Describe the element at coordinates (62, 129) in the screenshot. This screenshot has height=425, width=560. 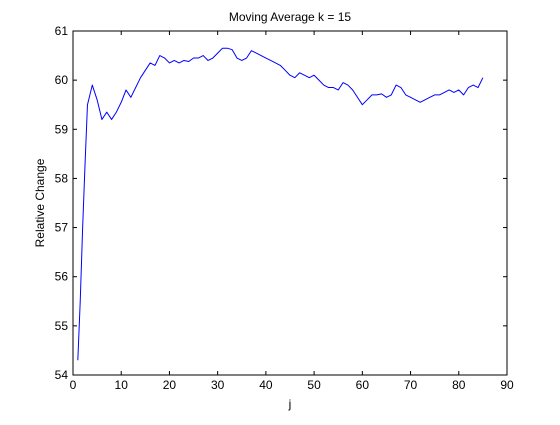
I see `y-tick-label: 59` at that location.